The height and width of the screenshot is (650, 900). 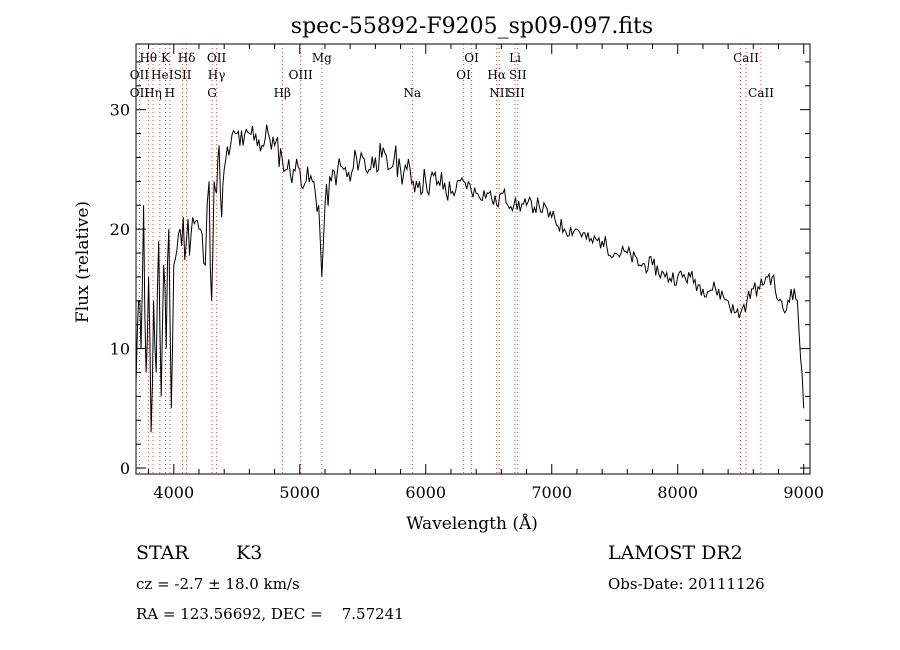 What do you see at coordinates (212, 93) in the screenshot?
I see `line-label-12: G` at bounding box center [212, 93].